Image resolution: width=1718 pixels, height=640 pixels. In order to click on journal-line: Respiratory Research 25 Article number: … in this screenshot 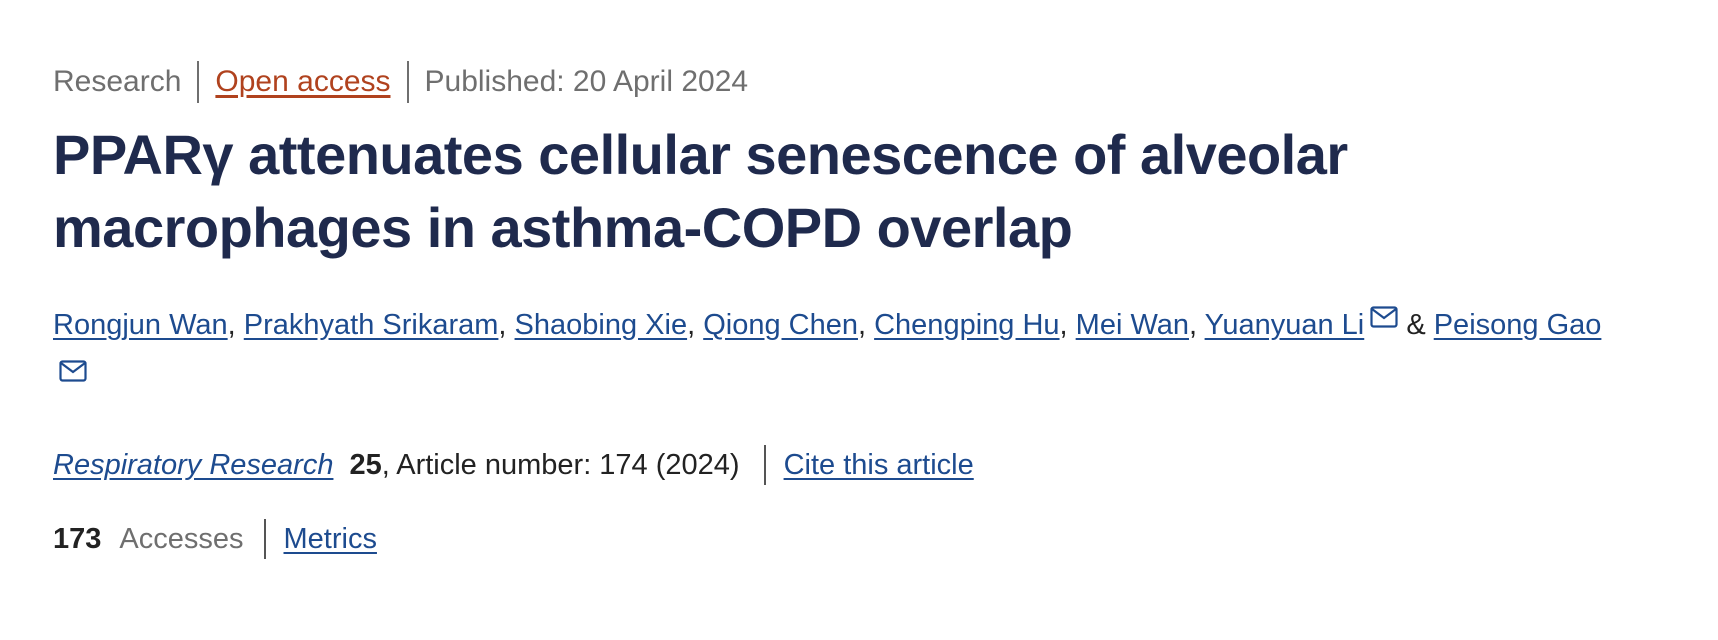, I will do `click(843, 465)`.